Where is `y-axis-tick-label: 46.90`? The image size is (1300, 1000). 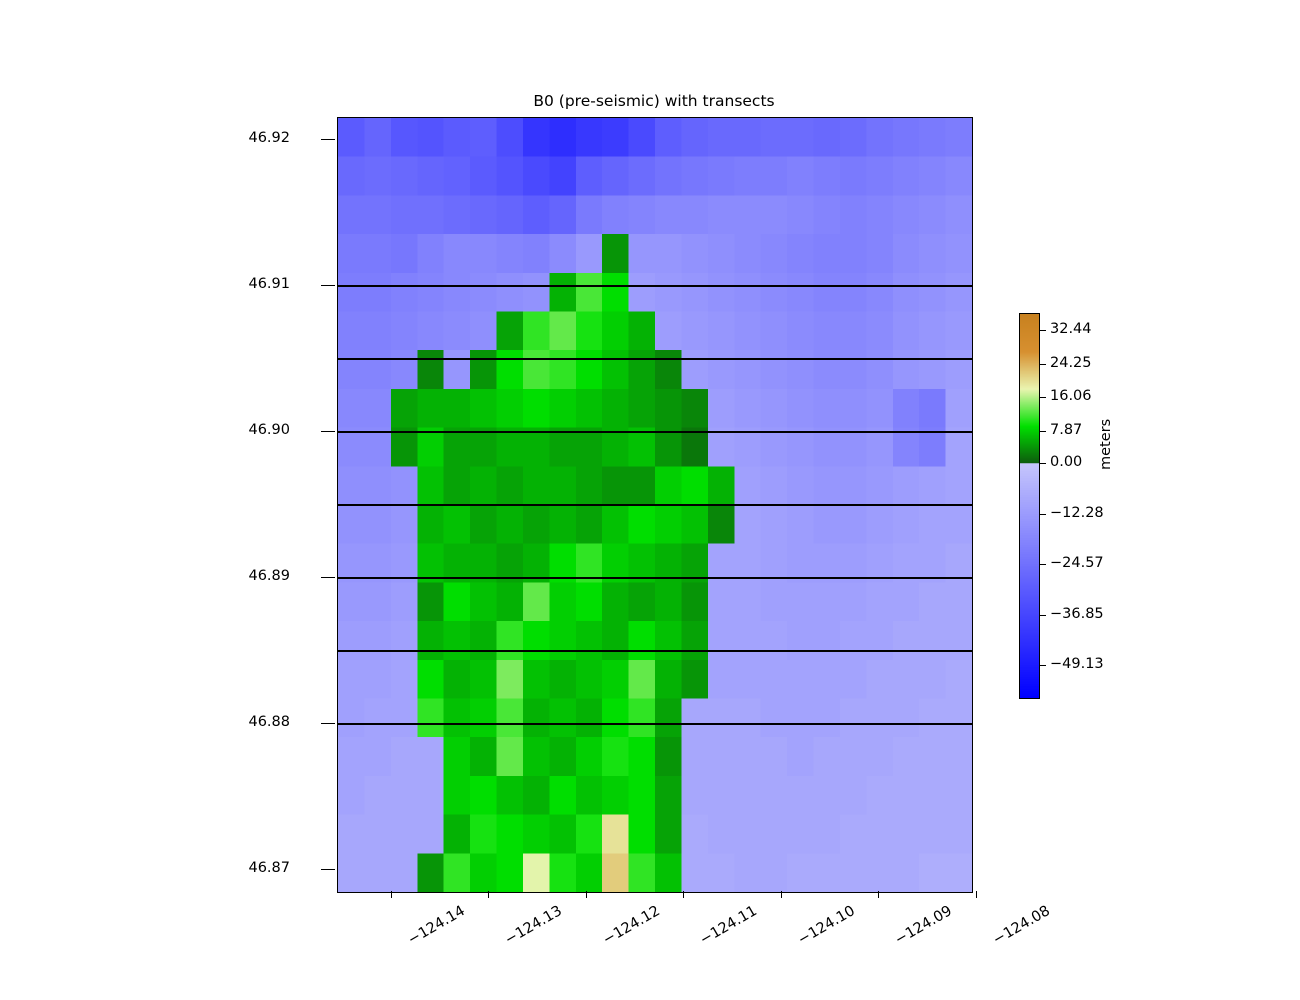 y-axis-tick-label: 46.90 is located at coordinates (269, 429).